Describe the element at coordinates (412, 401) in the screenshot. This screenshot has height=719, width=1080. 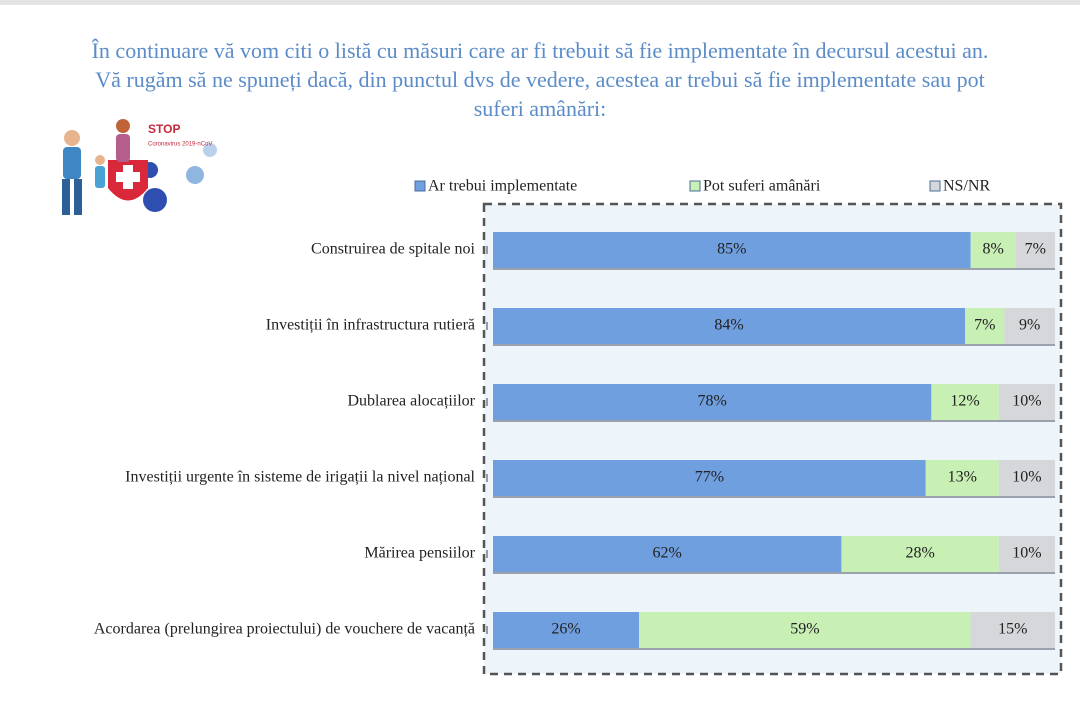
I see `y-tick-label: Dublarea alocațiilor` at that location.